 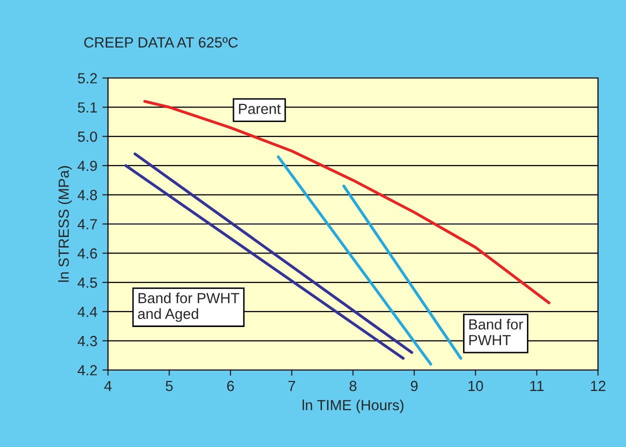 I want to click on y-tick-label: 4.7, so click(x=87, y=224).